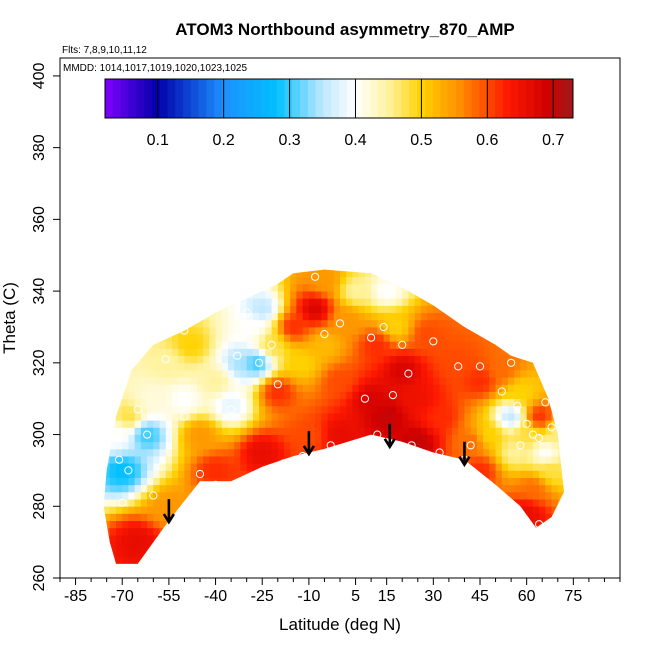 This screenshot has height=650, width=650. Describe the element at coordinates (355, 140) in the screenshot. I see `colorbar-tick-label: 0.4` at that location.